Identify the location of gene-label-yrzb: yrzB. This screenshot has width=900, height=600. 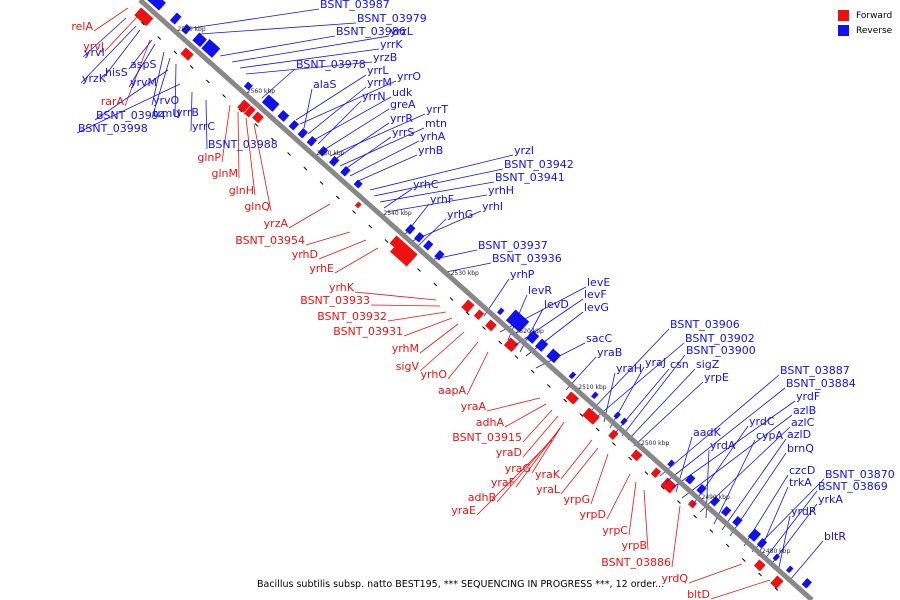
(385, 57).